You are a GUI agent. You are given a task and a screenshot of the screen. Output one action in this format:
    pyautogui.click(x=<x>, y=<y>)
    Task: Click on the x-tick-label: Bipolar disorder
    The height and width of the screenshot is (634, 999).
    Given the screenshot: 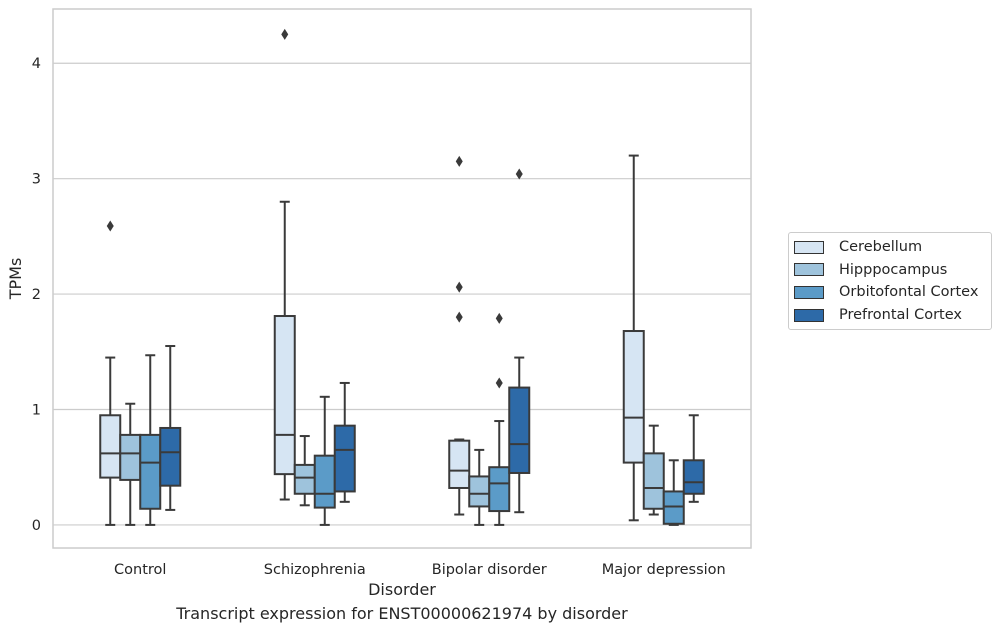 What is the action you would take?
    pyautogui.click(x=489, y=570)
    